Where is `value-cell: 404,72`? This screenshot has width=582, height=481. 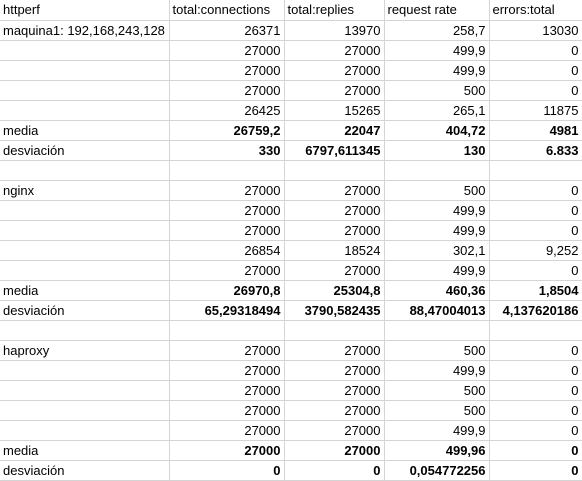
value-cell: 404,72 is located at coordinates (437, 130).